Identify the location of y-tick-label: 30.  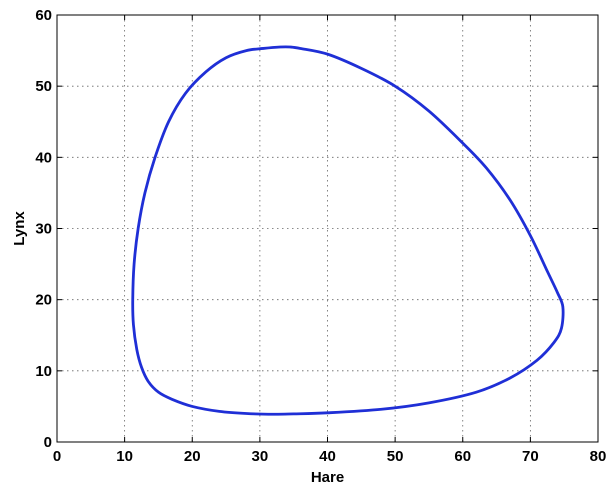
(43, 229).